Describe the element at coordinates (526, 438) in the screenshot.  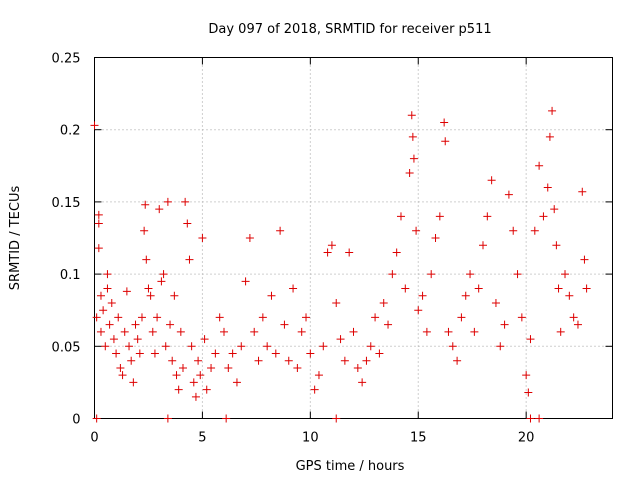
I see `x-tick-label: 20` at that location.